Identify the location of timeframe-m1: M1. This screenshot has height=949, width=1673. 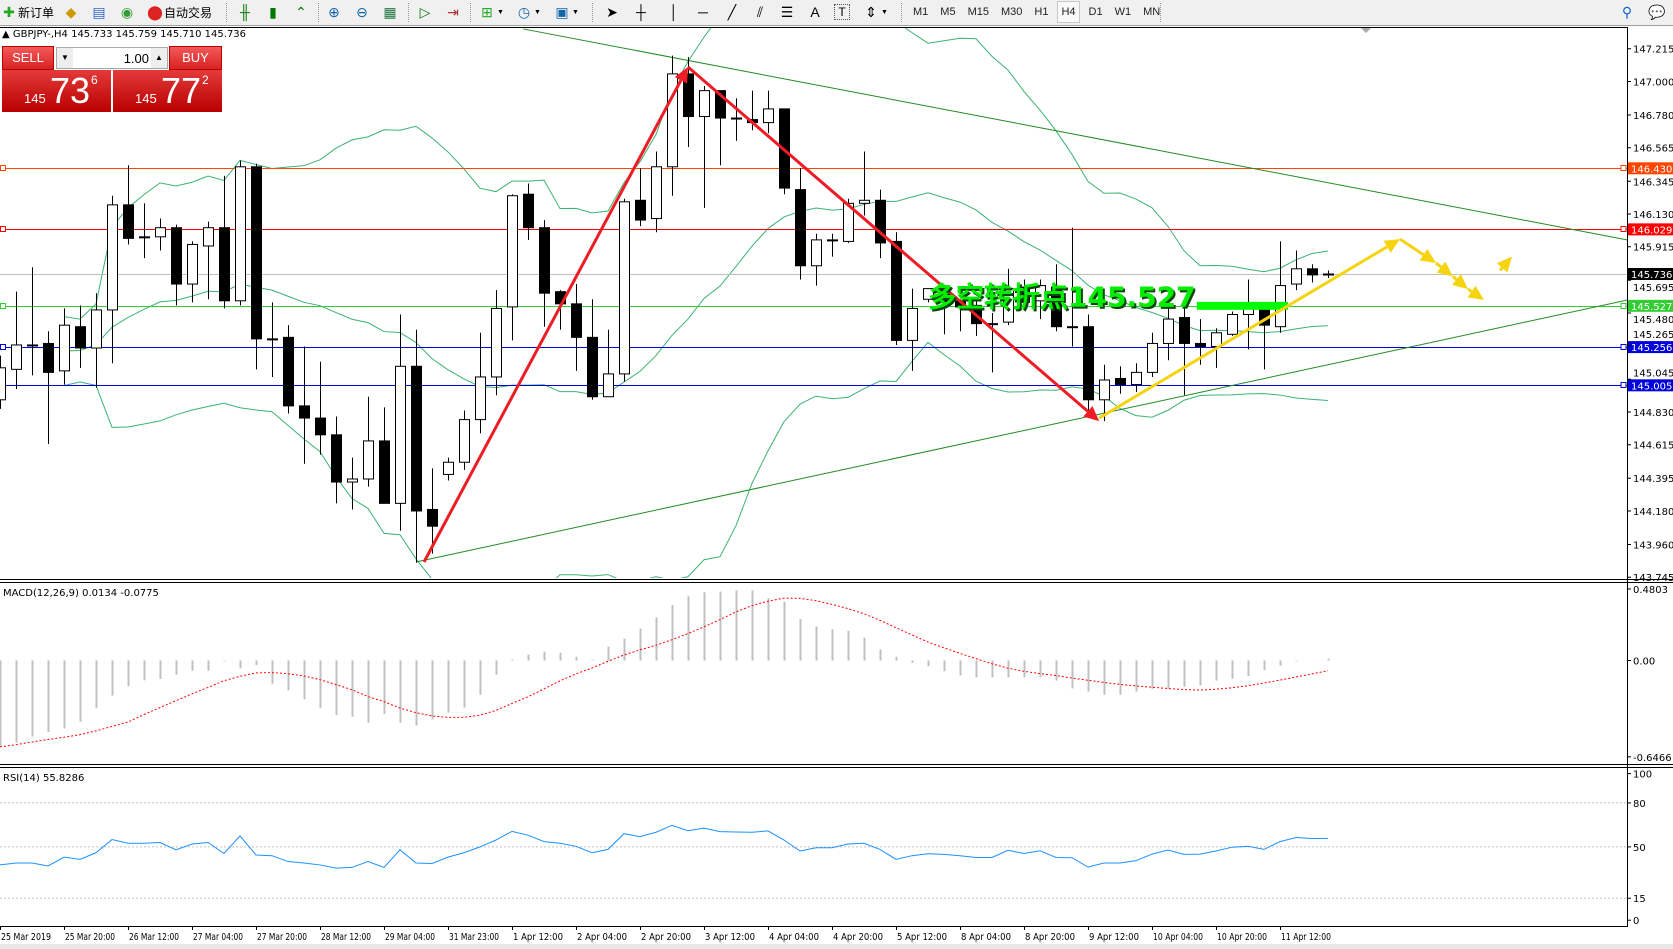
(921, 12).